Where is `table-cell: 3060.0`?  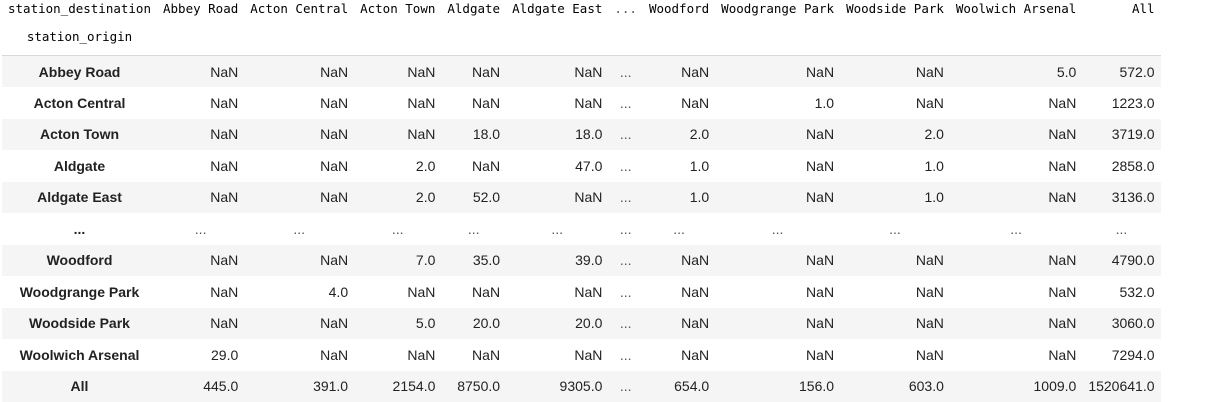 table-cell: 3060.0 is located at coordinates (1133, 323).